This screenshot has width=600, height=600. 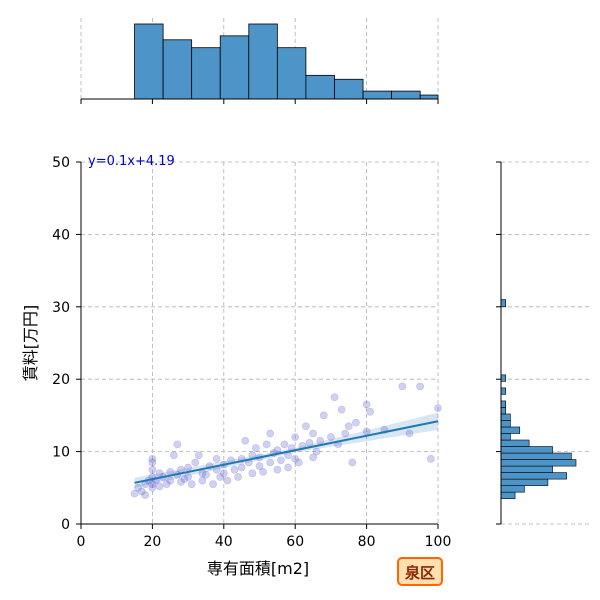 I want to click on regression-line-path, so click(x=286, y=452).